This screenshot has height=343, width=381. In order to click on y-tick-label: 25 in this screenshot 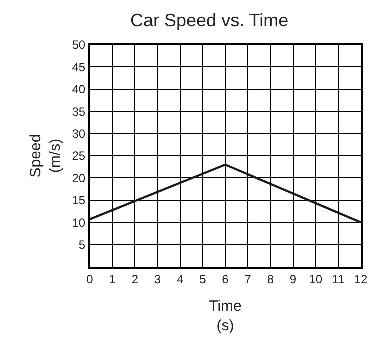, I will do `click(79, 156)`.